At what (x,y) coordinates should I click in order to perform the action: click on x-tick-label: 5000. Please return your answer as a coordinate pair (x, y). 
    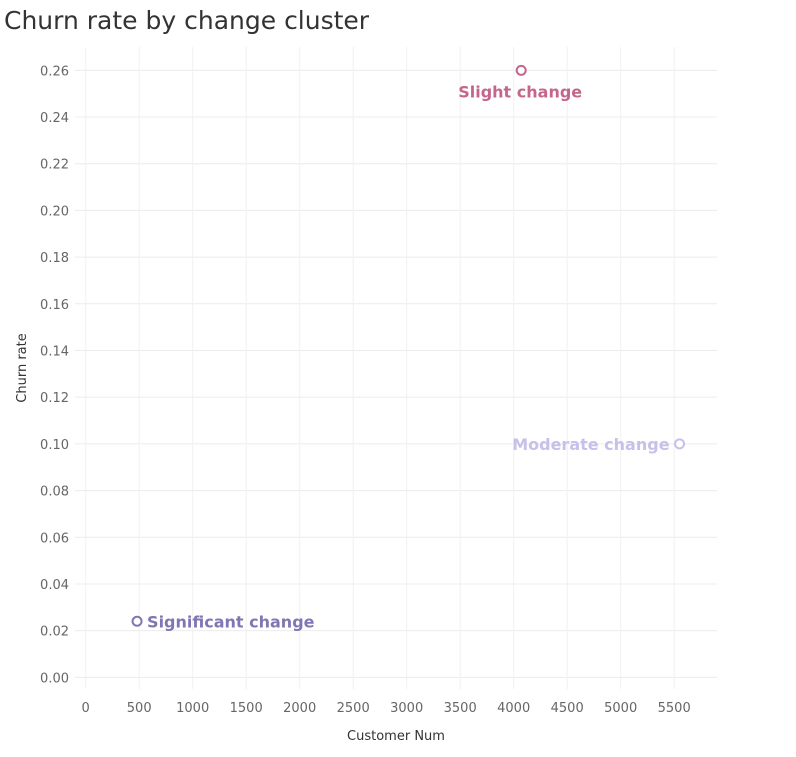
    Looking at the image, I should click on (620, 708).